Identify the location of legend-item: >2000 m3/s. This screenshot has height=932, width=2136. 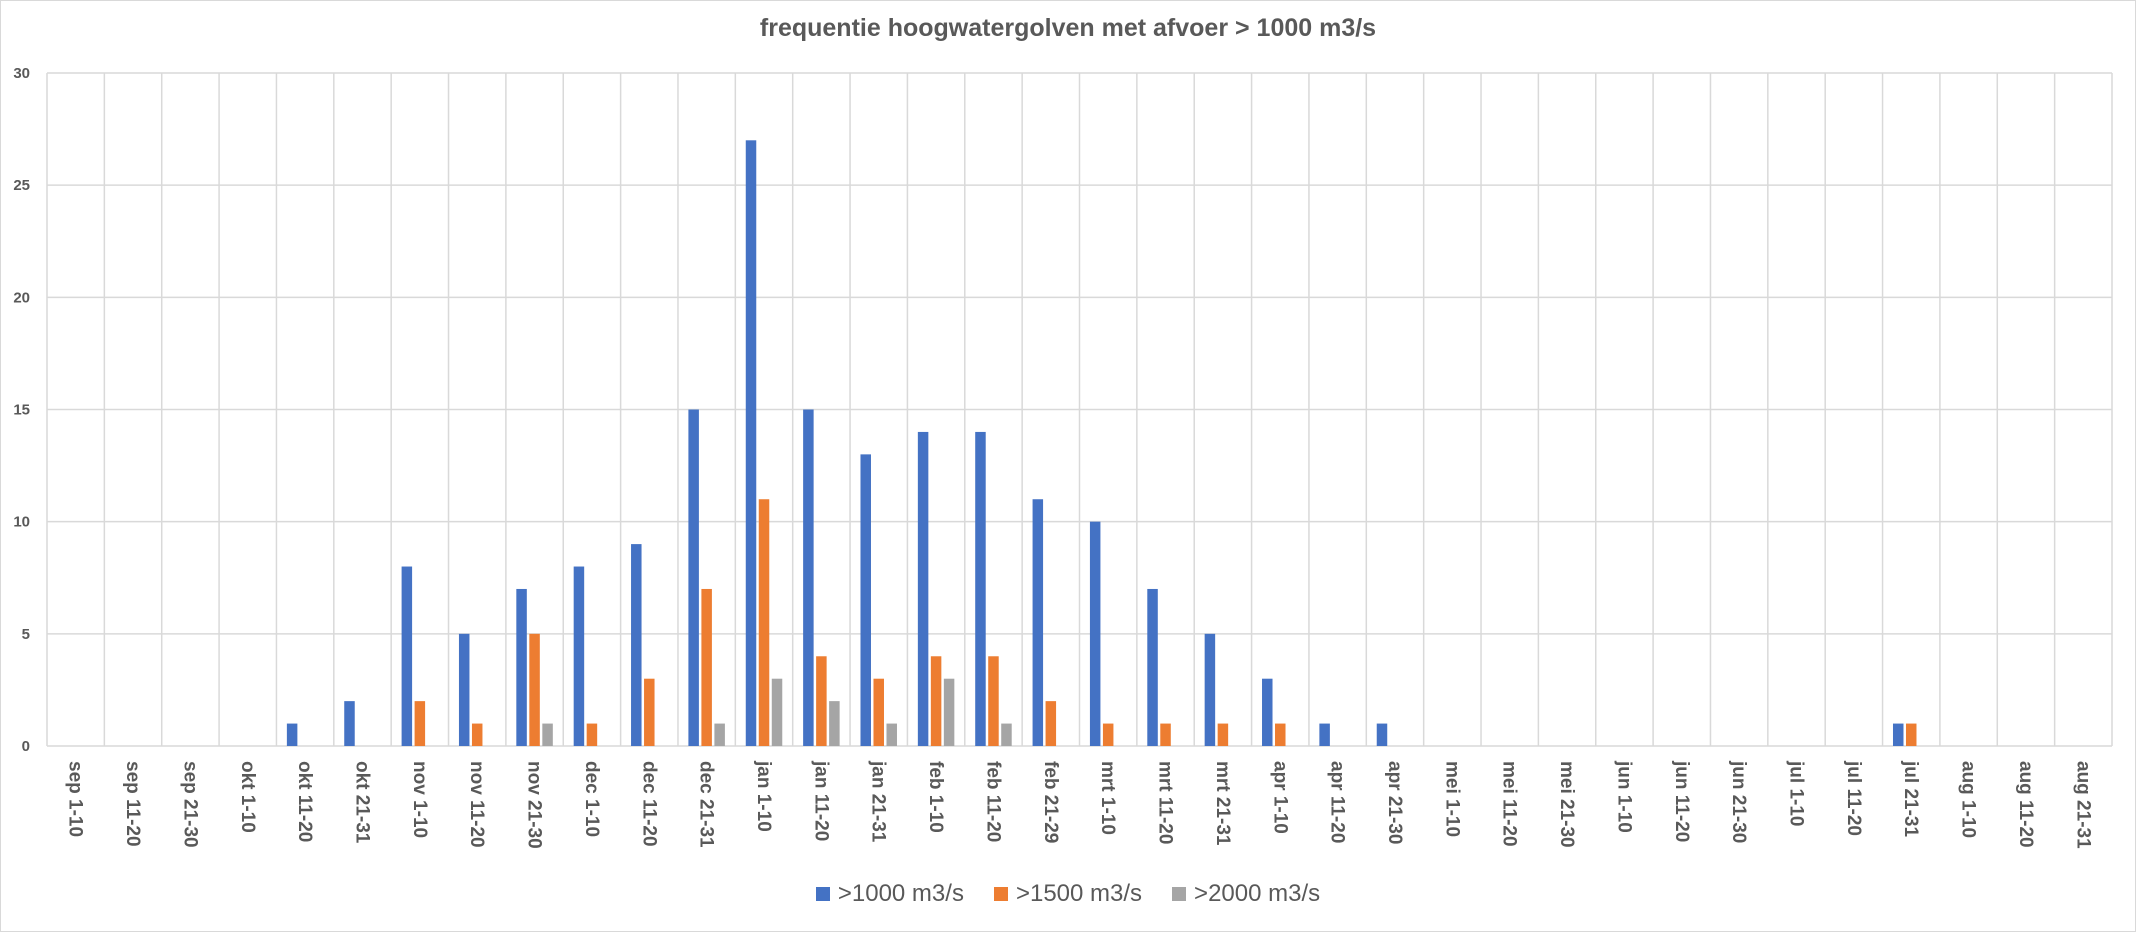
(1246, 894).